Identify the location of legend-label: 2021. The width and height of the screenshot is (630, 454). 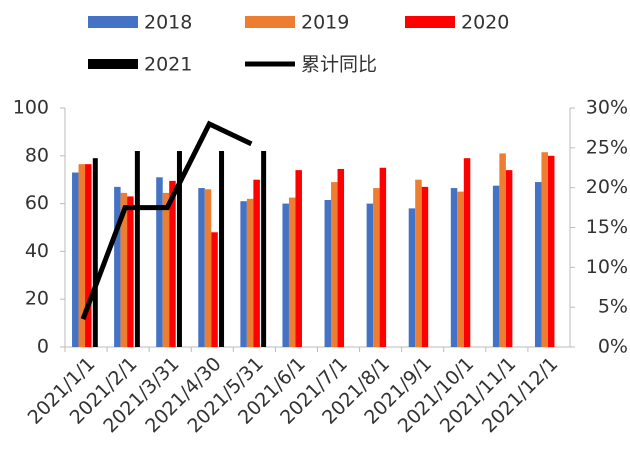
(168, 65).